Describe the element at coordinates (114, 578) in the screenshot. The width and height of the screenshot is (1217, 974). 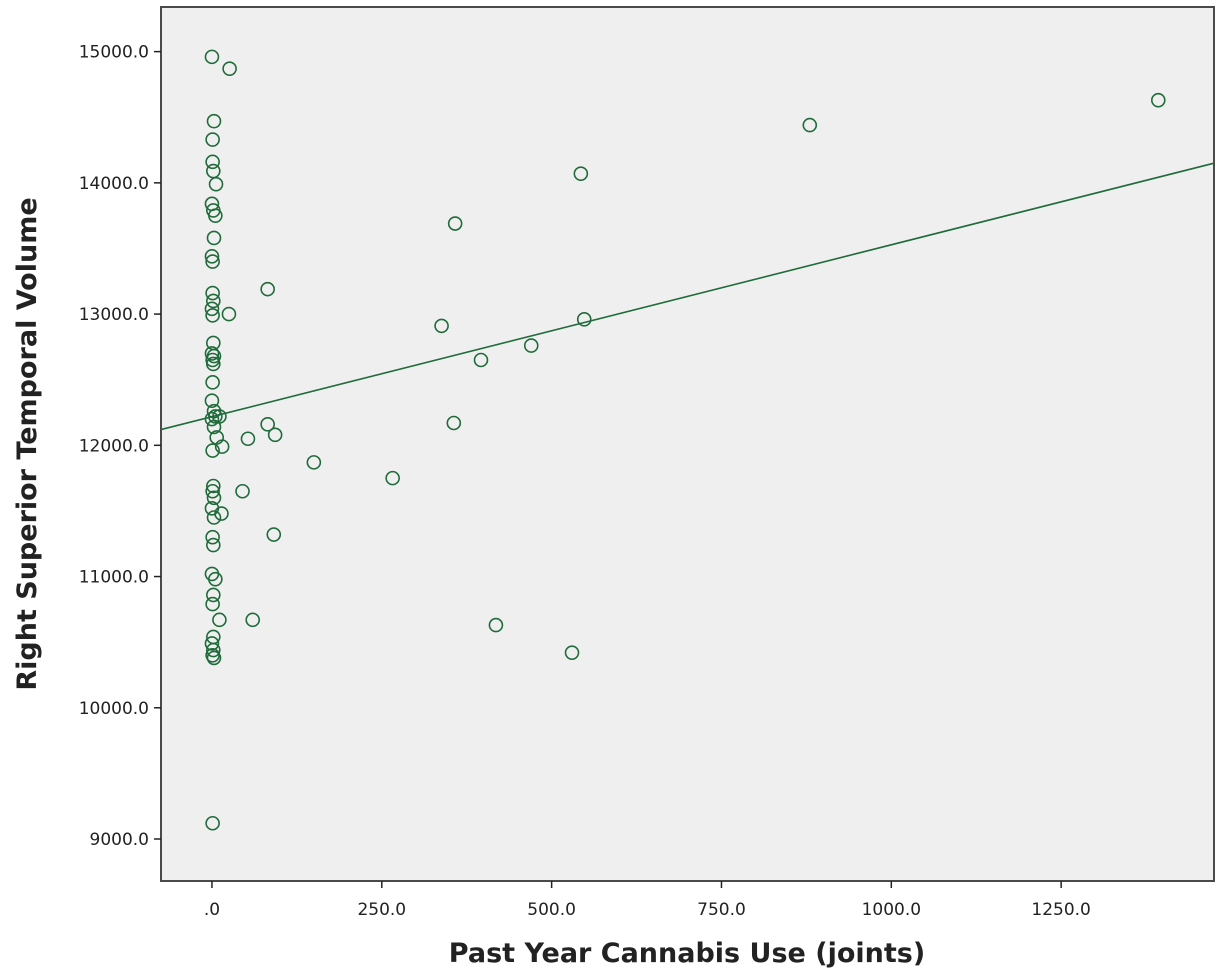
I see `y-tick-label: 11000.0` at that location.